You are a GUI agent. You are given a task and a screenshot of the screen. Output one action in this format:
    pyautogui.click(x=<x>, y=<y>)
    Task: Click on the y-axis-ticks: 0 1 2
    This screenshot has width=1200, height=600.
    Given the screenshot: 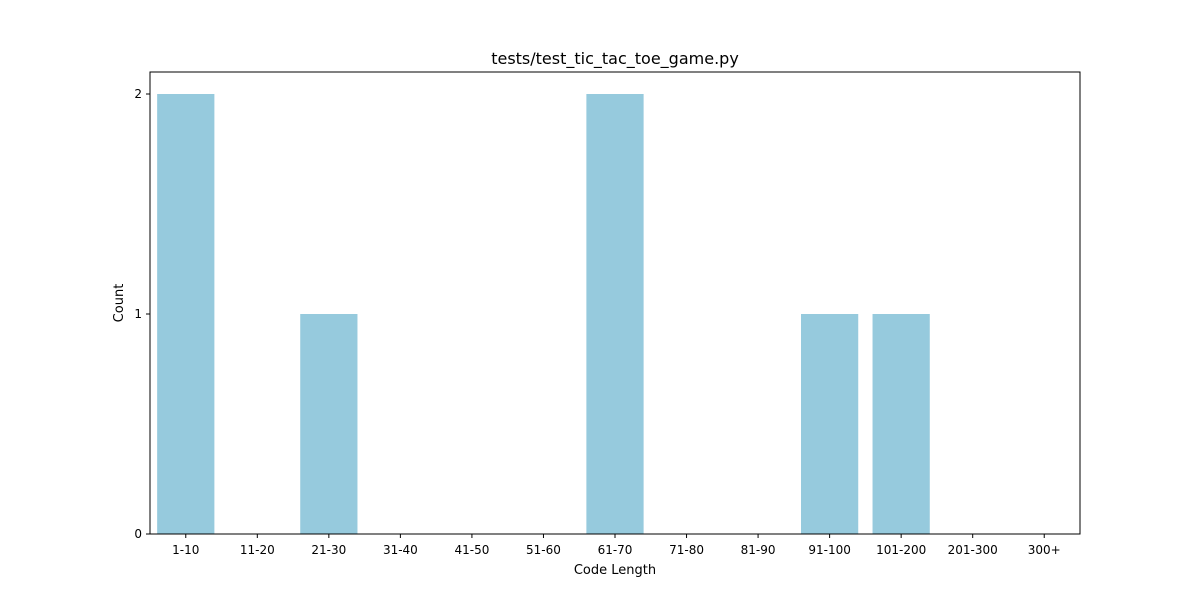 What is the action you would take?
    pyautogui.click(x=142, y=314)
    